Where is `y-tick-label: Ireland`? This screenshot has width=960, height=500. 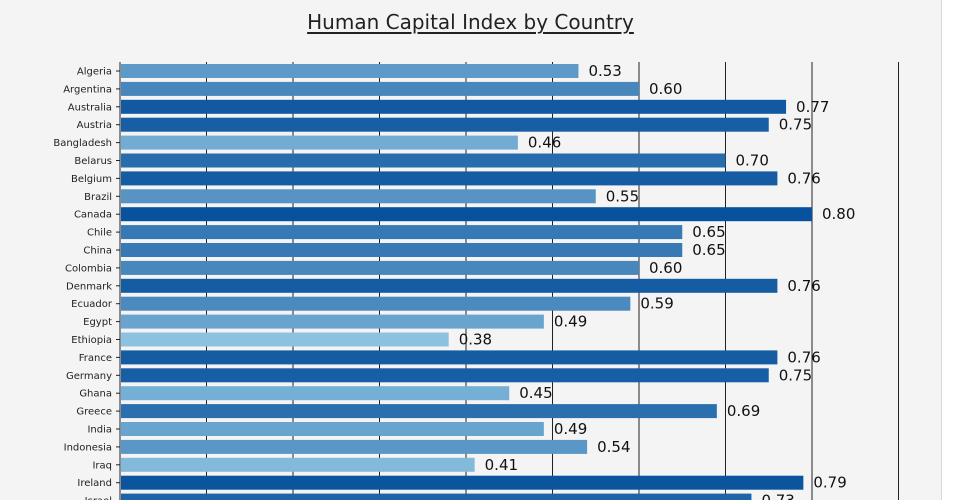 y-tick-label: Ireland is located at coordinates (94, 483).